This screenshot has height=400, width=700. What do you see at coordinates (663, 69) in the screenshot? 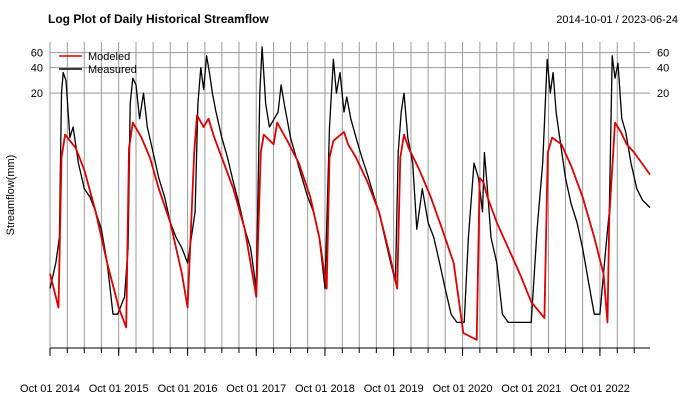
I see `y-tick-label-right: 40` at bounding box center [663, 69].